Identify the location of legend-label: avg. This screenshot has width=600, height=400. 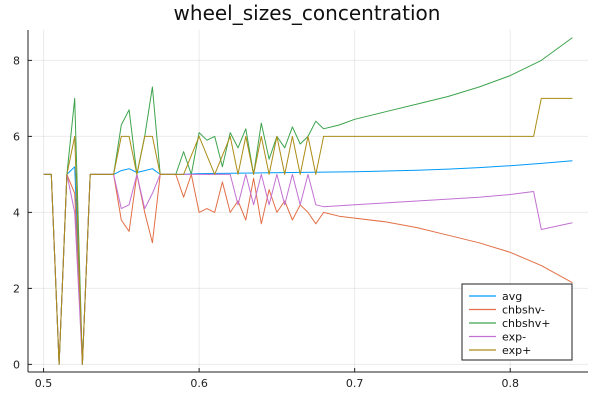
(512, 296).